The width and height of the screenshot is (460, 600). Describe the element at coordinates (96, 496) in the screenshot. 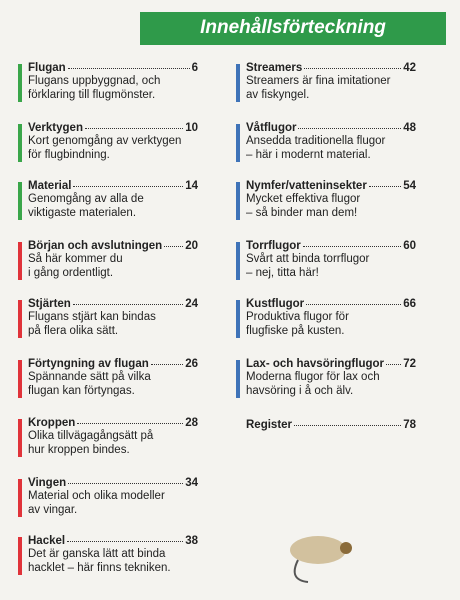

I see `entry-description: Material och olika modeller` at that location.